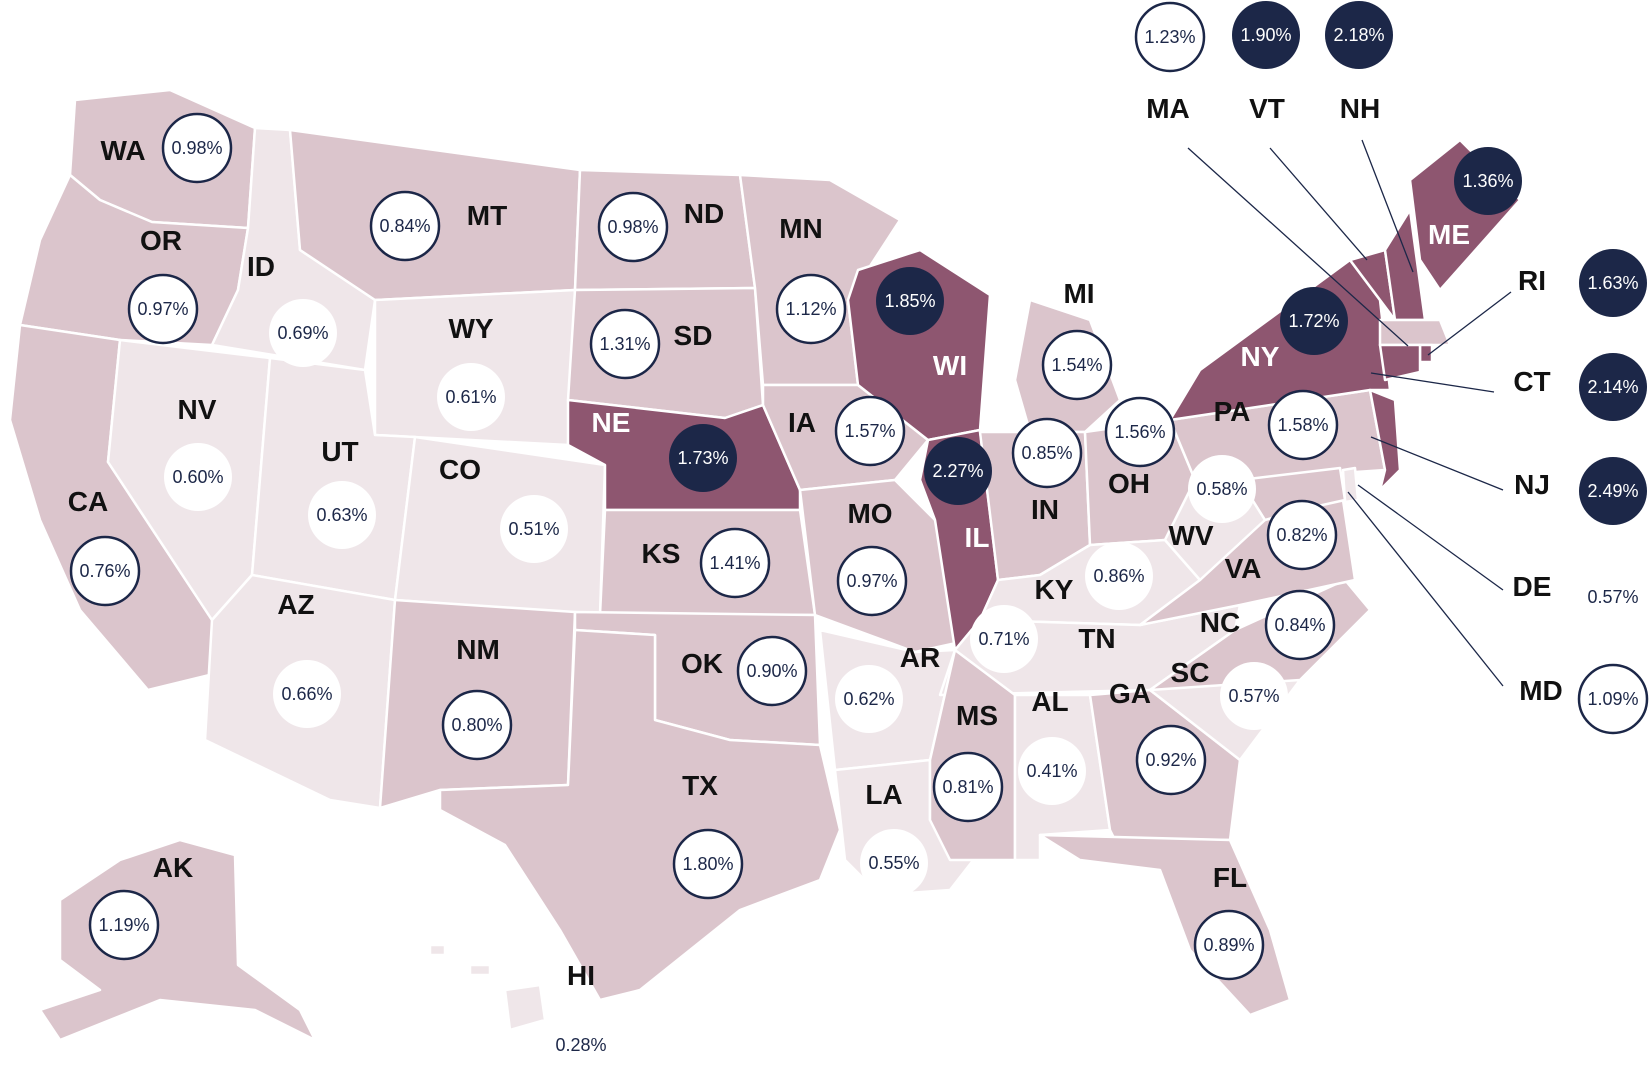 The width and height of the screenshot is (1650, 1084). I want to click on value-bubble-co, so click(534, 529).